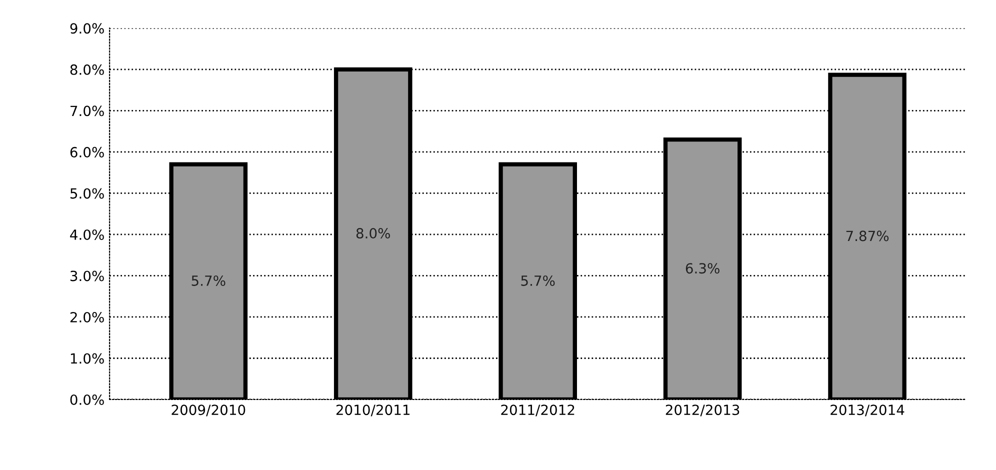 Image resolution: width=996 pixels, height=470 pixels. I want to click on y-tick-label: 5.0%, so click(87, 193).